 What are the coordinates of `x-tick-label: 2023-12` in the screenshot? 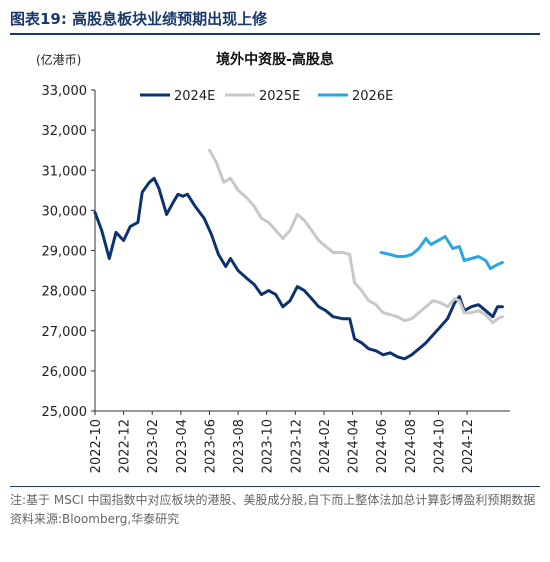 It's located at (296, 446).